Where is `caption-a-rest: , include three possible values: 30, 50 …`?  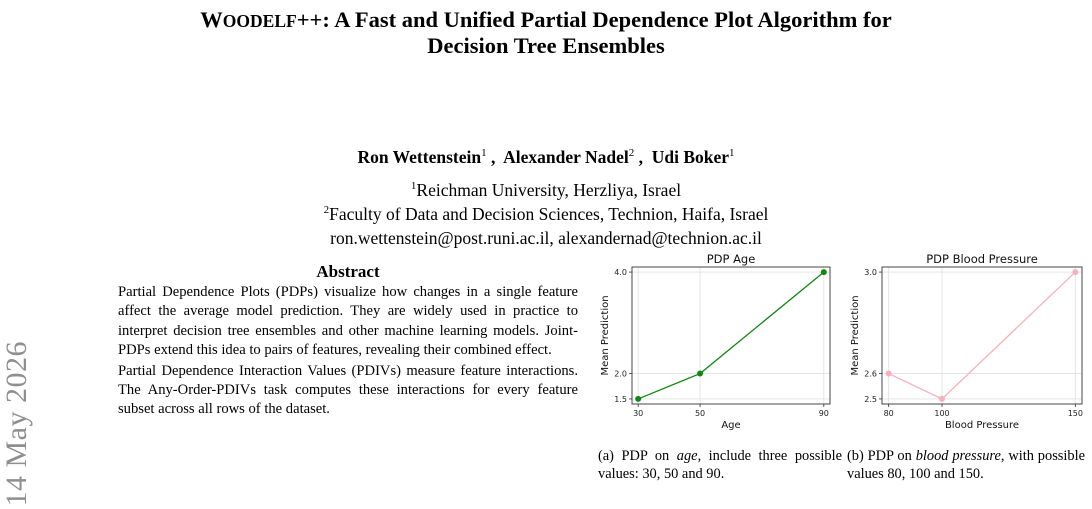
caption-a-rest: , include three possible values: 30, 50 … is located at coordinates (720, 465).